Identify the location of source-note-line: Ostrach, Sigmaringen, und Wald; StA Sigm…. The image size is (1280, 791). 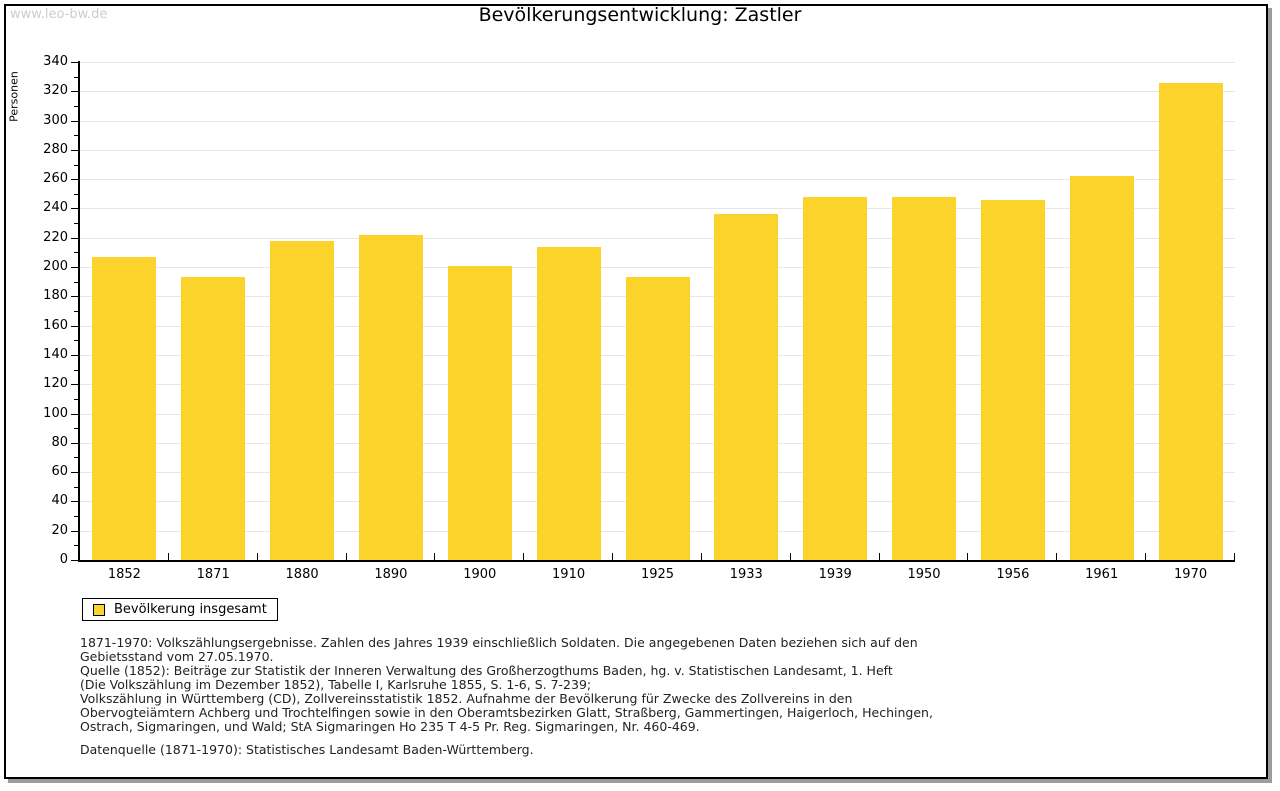
(390, 726).